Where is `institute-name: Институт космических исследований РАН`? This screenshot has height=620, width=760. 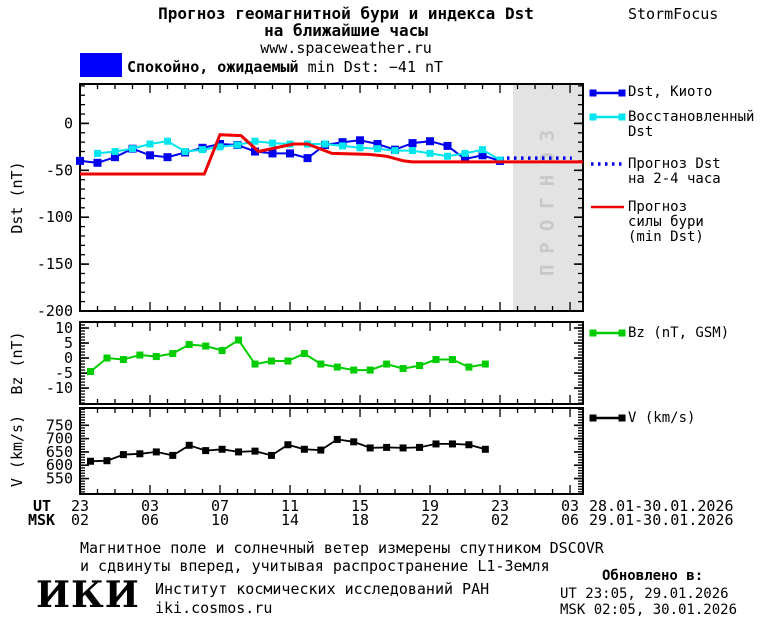 institute-name: Институт космических исследований РАН is located at coordinates (322, 589).